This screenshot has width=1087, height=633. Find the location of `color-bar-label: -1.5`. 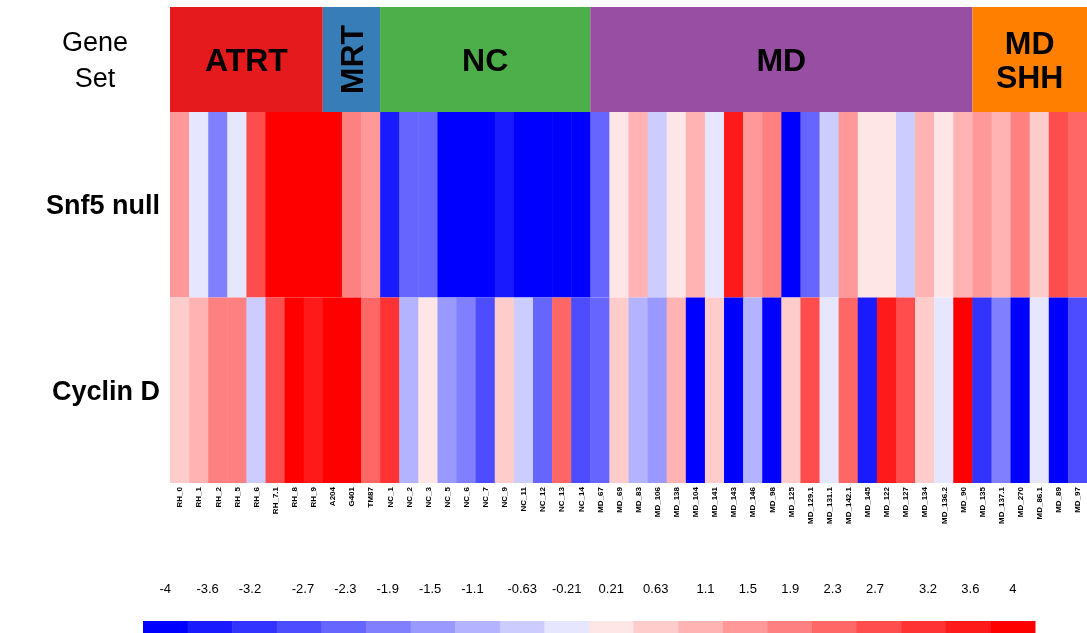

color-bar-label: -1.5 is located at coordinates (430, 588).